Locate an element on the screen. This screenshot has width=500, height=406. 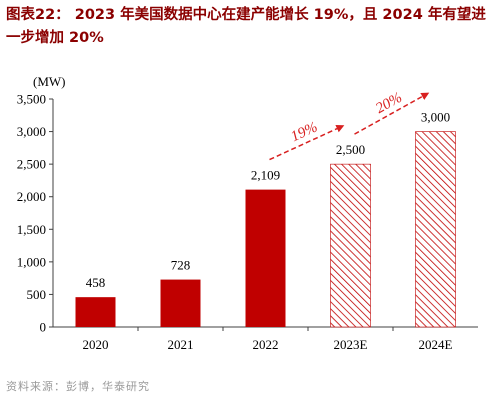
x-tick-label: 2022 is located at coordinates (266, 344).